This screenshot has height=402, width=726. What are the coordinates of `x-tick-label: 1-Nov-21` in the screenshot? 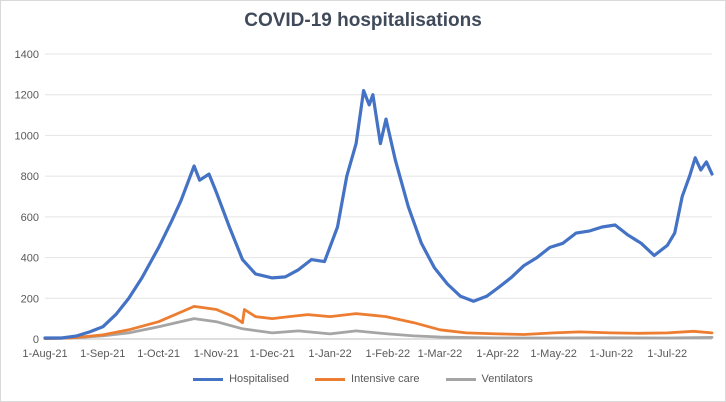 It's located at (216, 354).